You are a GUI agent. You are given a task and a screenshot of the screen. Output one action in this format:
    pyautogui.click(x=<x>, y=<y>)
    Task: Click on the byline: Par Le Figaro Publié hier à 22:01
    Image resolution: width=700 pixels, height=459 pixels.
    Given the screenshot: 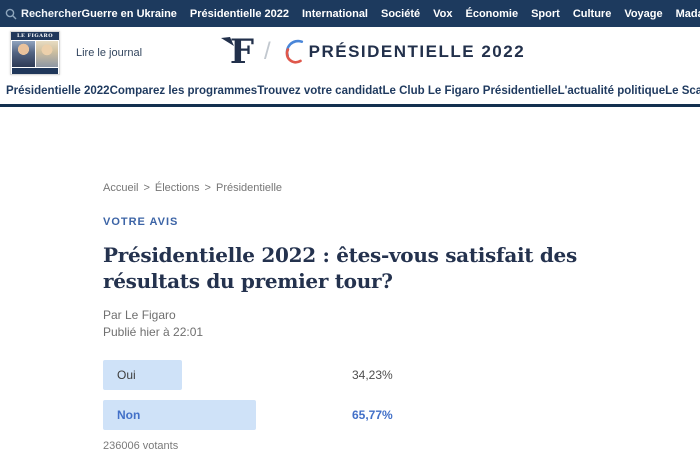 What is the action you would take?
    pyautogui.click(x=401, y=324)
    